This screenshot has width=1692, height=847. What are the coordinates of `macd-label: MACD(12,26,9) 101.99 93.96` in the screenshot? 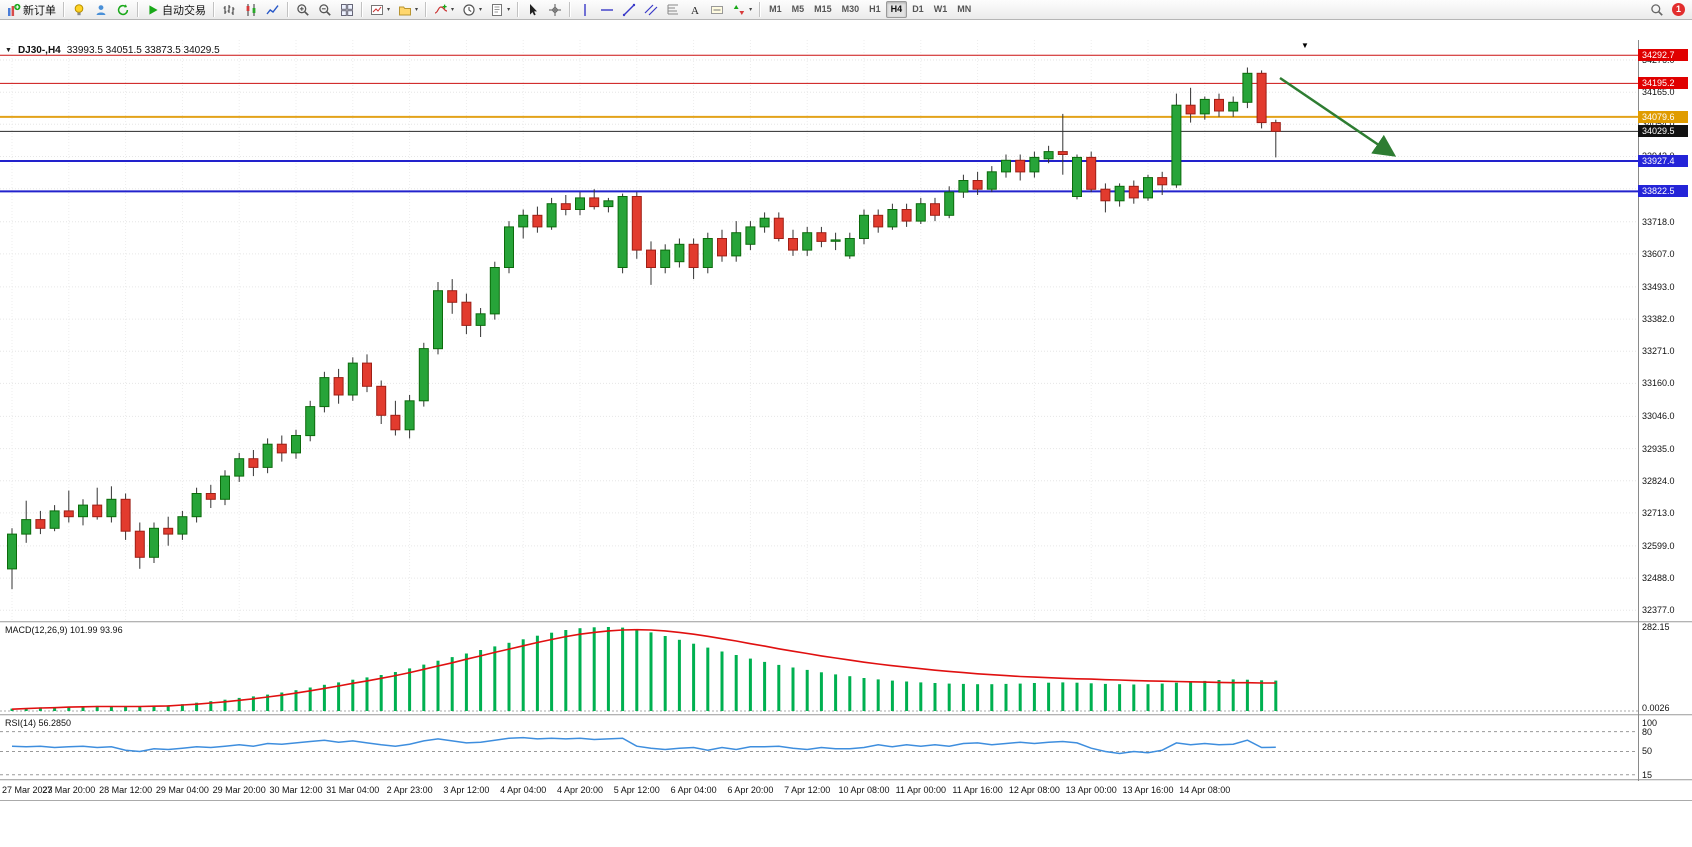 It's located at (64, 630).